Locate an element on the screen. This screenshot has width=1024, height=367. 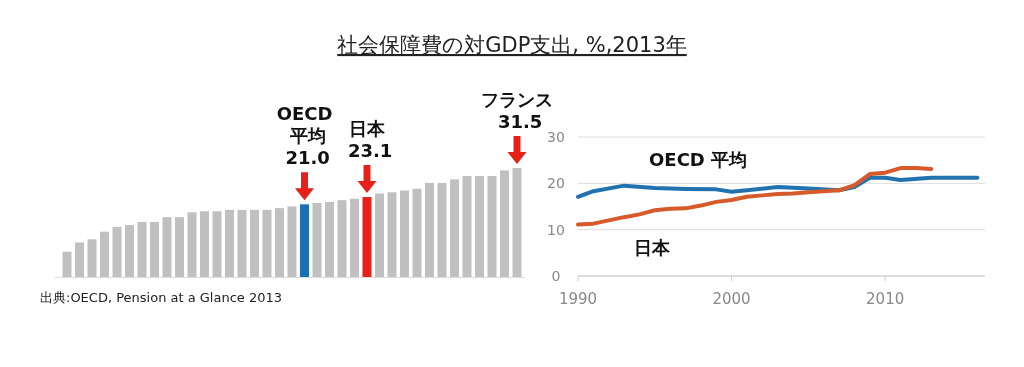
data-label: 日本 23.1 is located at coordinates (367, 140).